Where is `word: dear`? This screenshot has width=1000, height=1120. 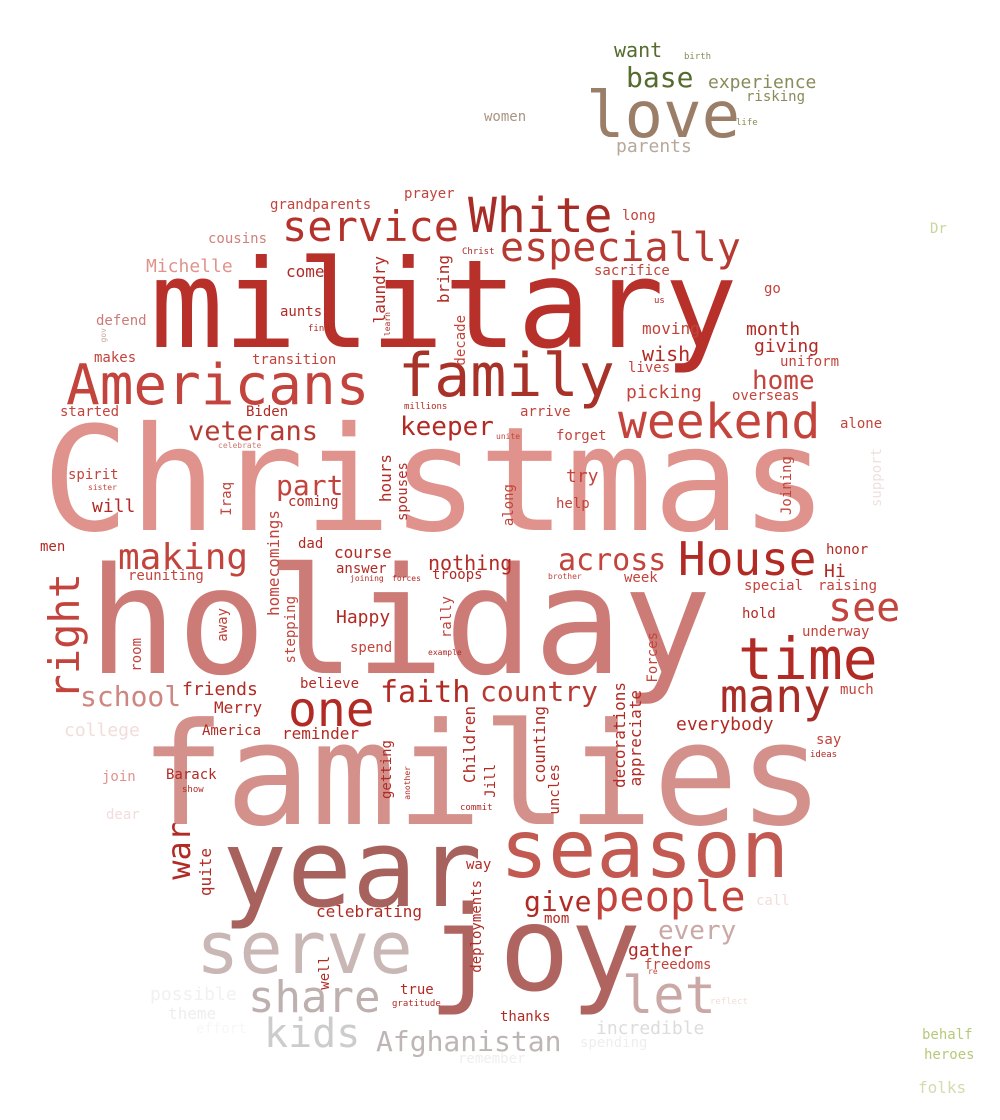
word: dear is located at coordinates (123, 815).